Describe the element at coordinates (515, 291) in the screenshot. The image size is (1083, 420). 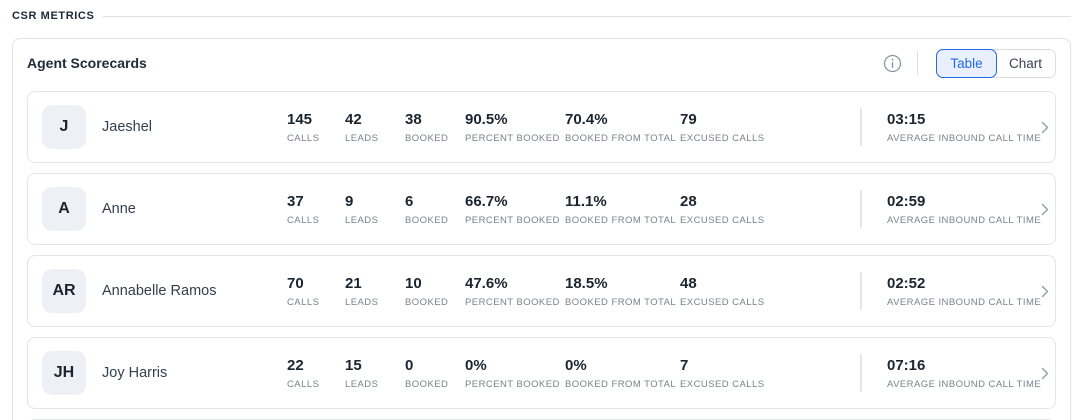
I see `stat-percent-booked: 47.6% PERCENT BOOKED` at that location.